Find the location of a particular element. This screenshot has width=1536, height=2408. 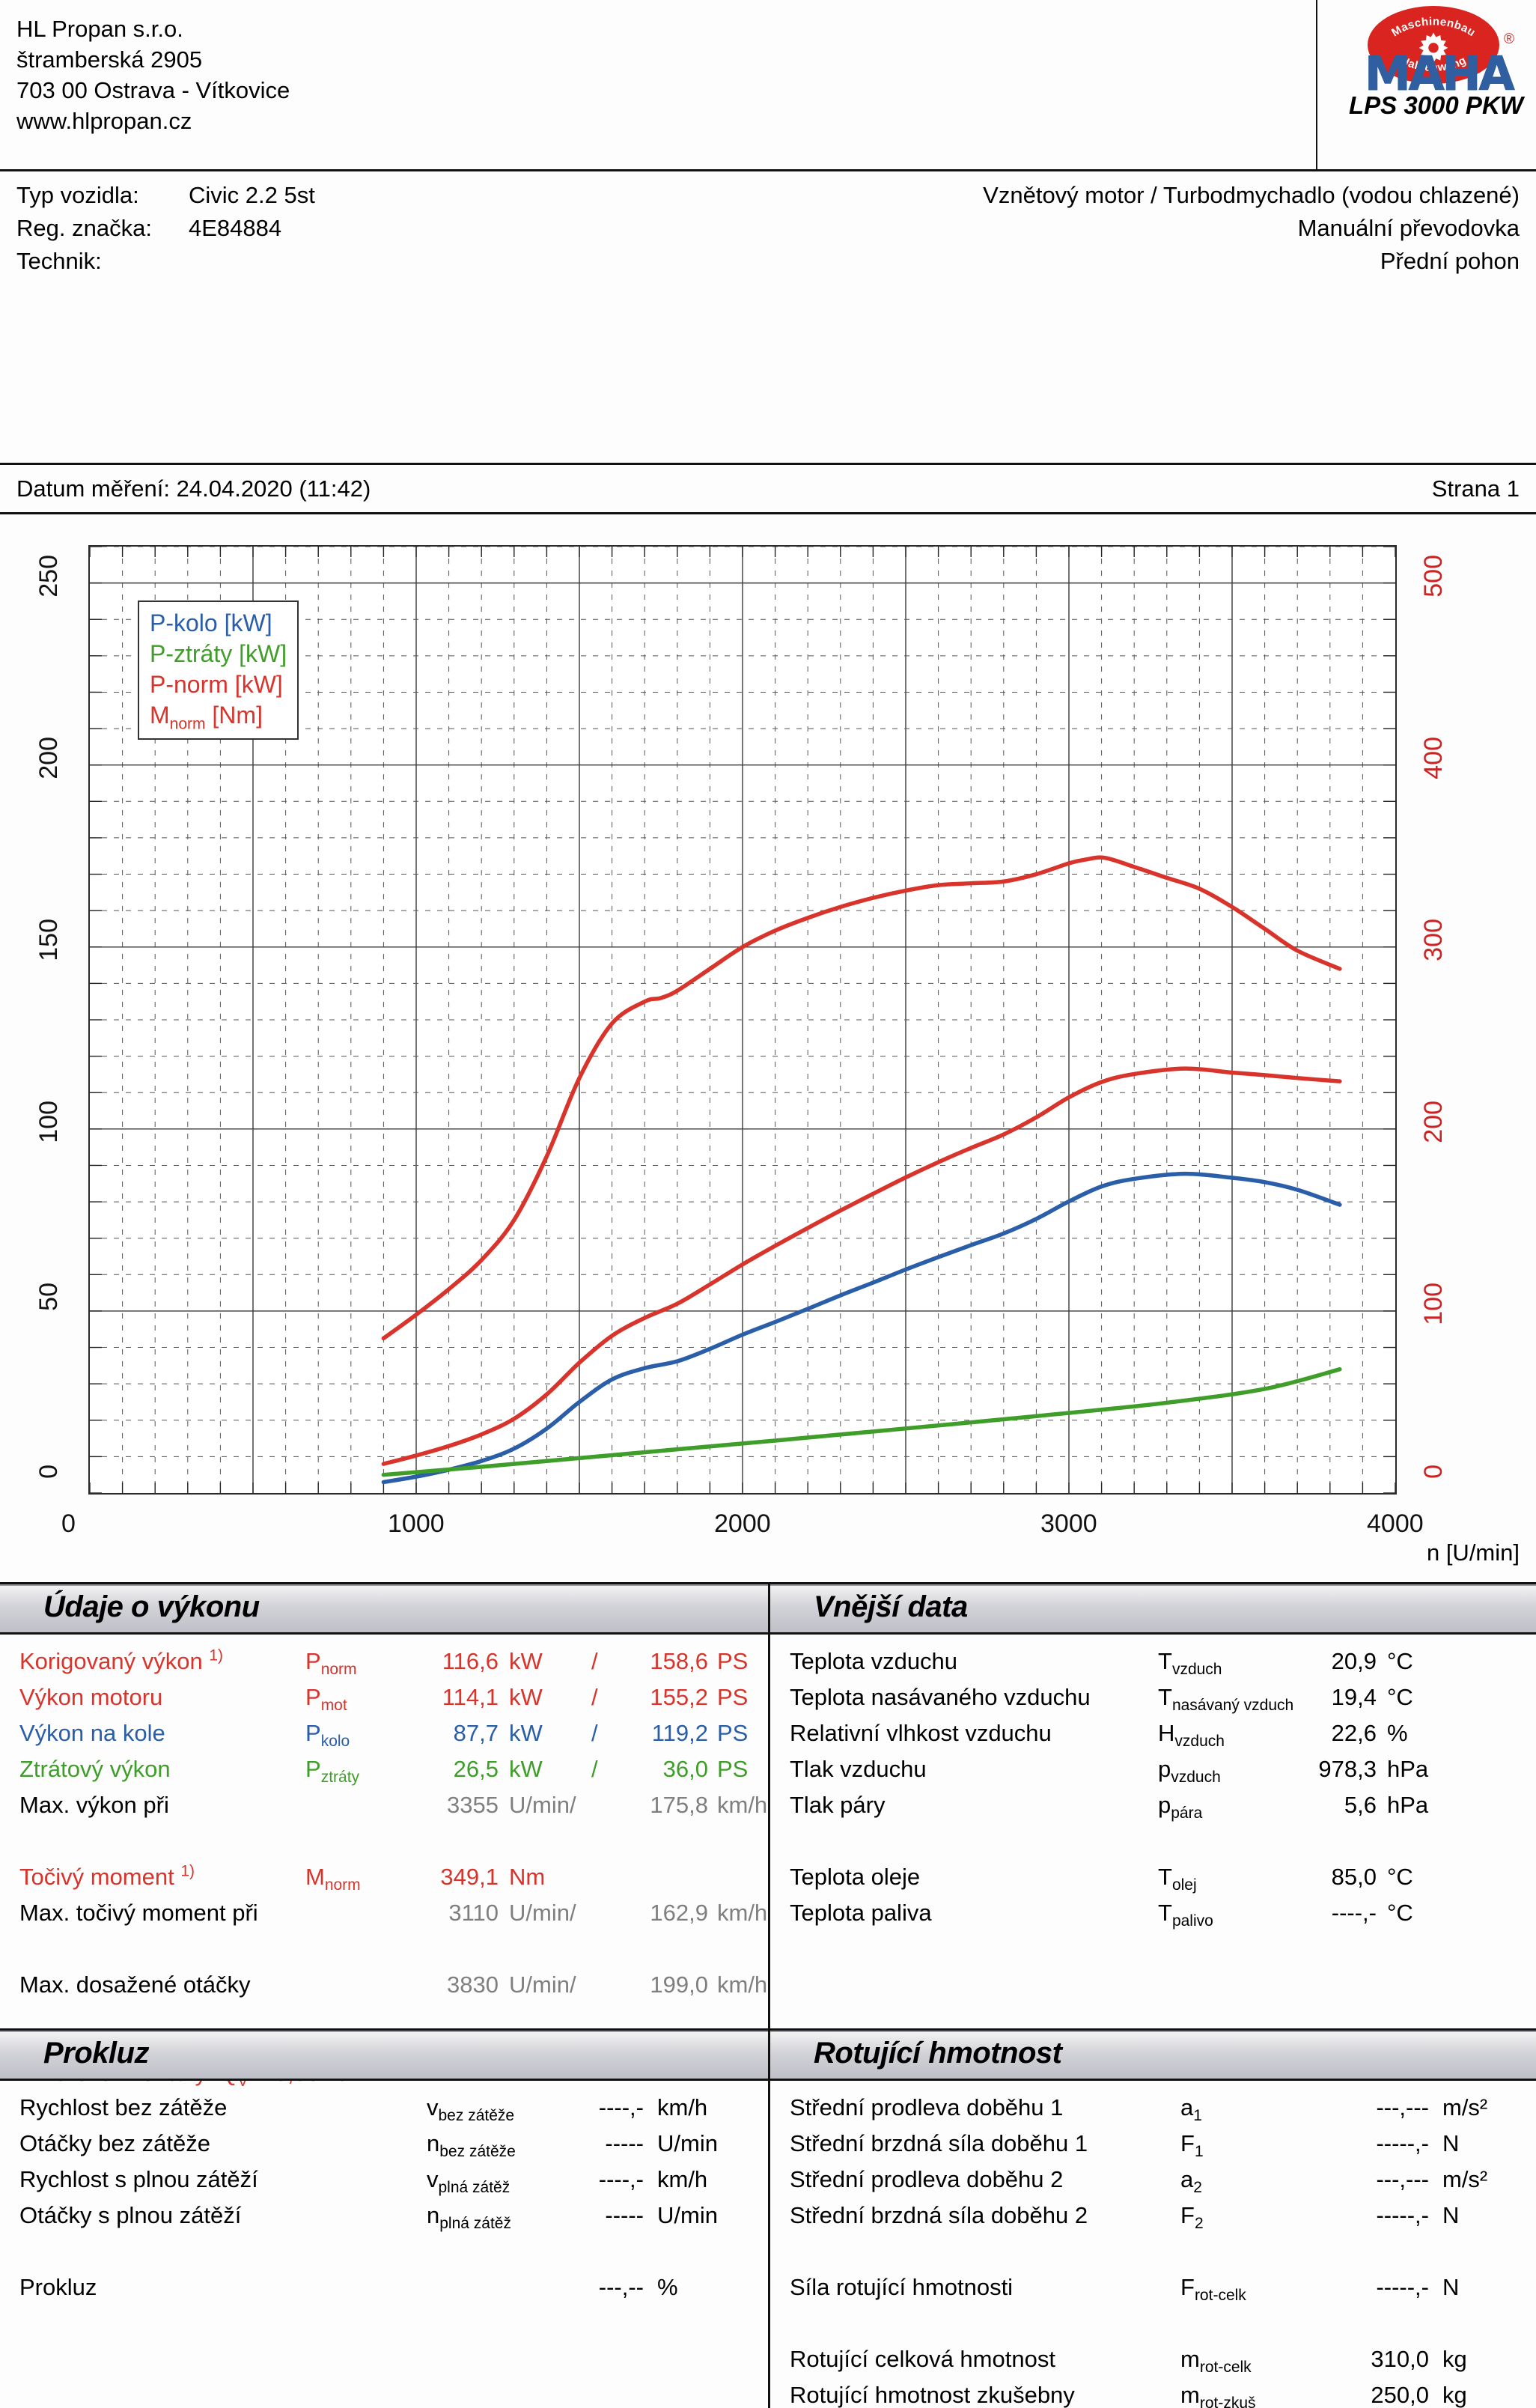

performance-title: Údaje o výkonu is located at coordinates (151, 1607).